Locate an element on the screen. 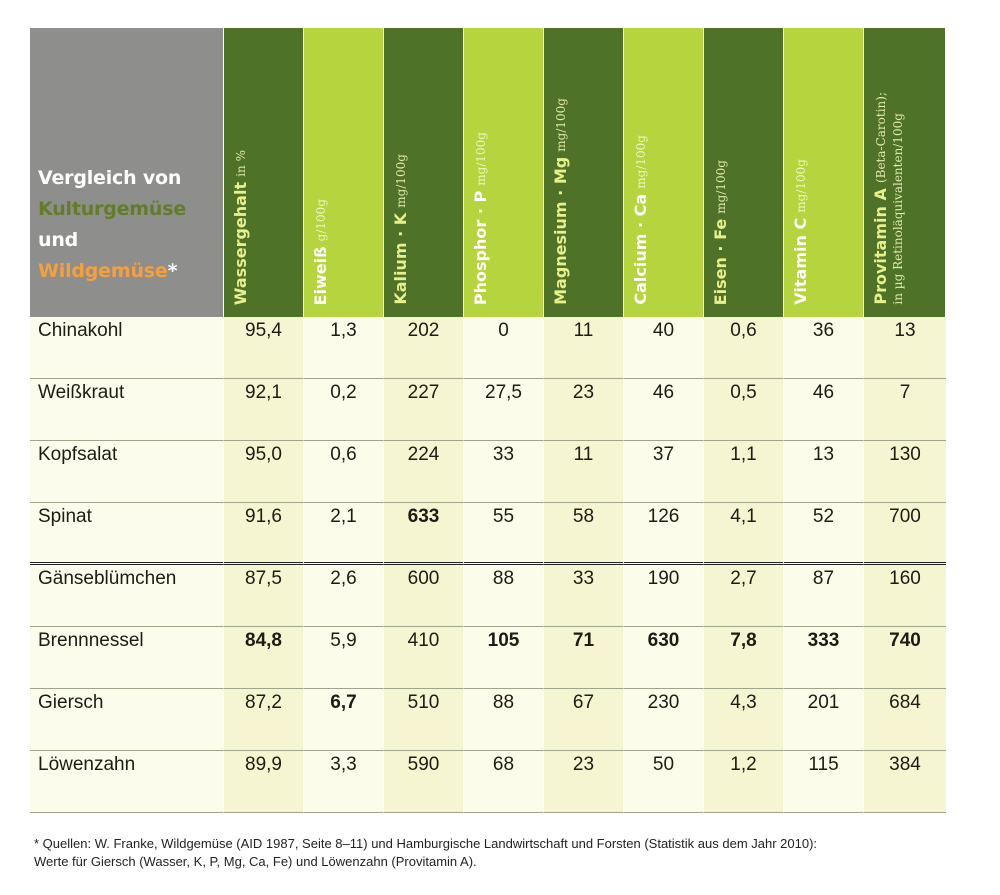 The width and height of the screenshot is (1000, 895). table-cell: 1,1 is located at coordinates (744, 472).